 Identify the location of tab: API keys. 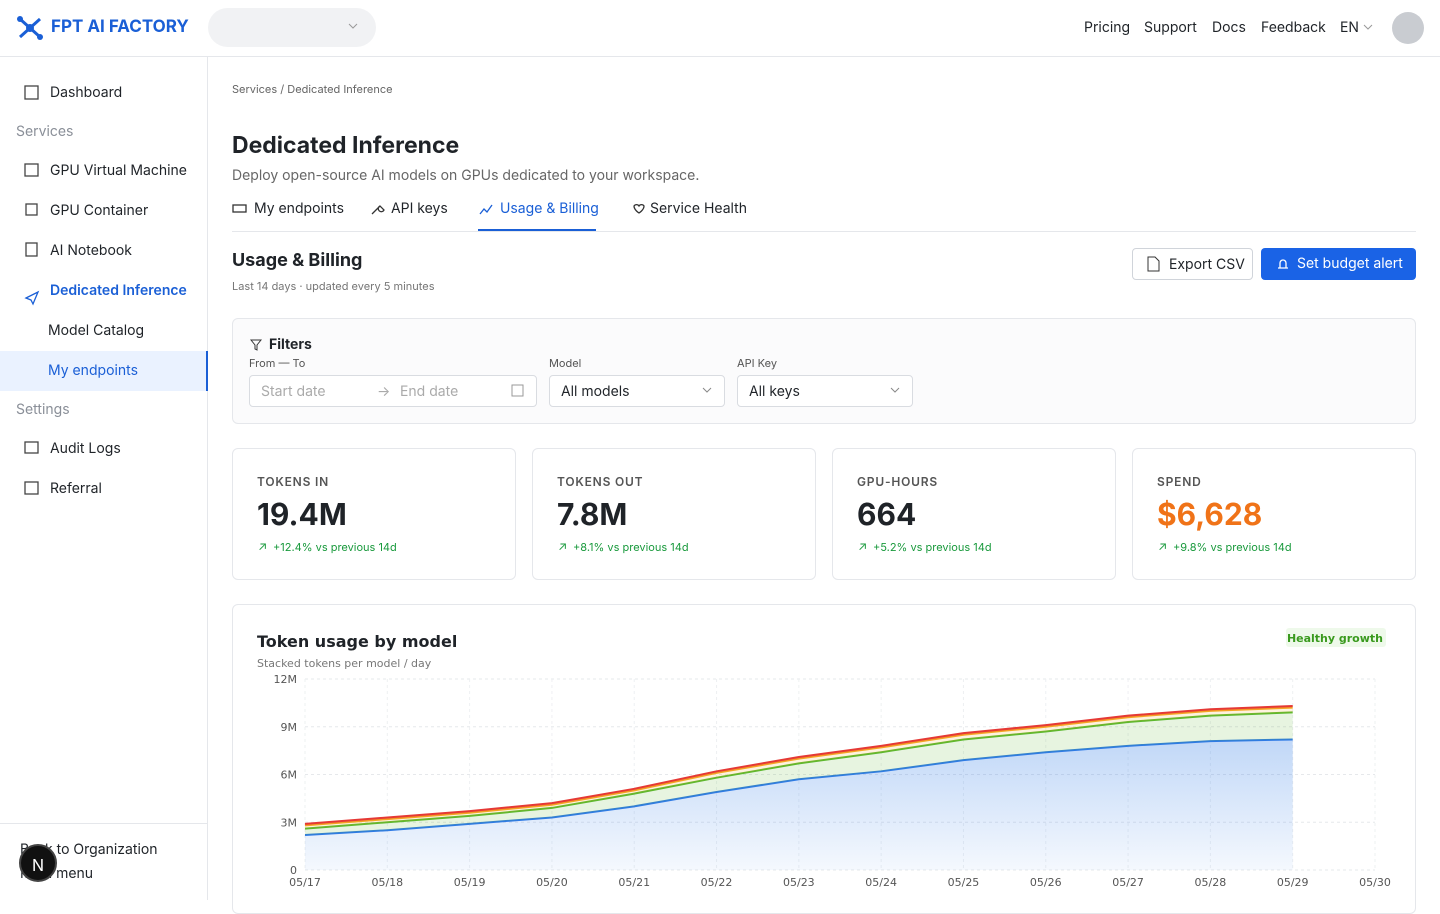
(419, 208).